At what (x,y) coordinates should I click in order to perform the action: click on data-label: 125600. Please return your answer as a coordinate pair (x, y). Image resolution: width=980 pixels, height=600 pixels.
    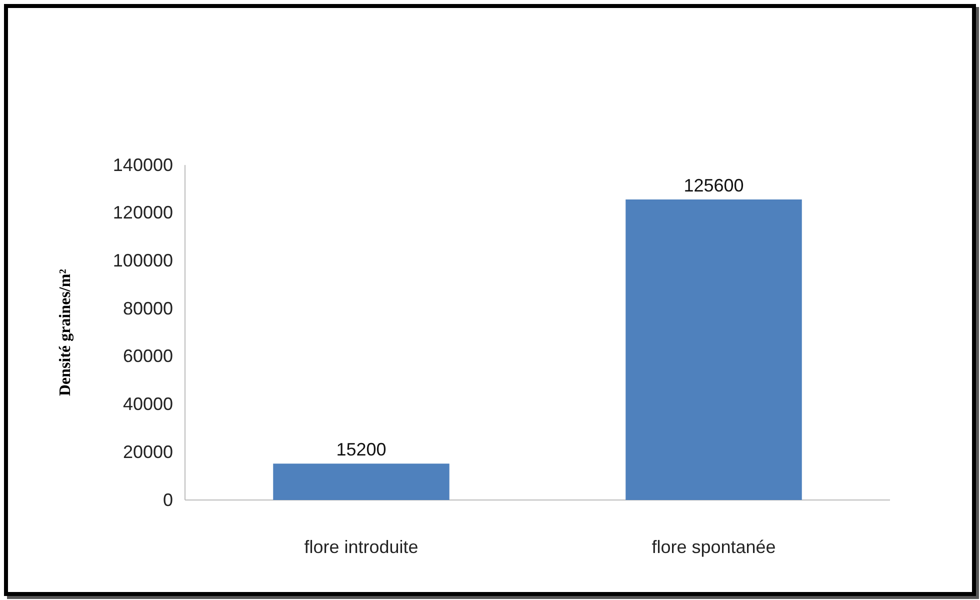
    Looking at the image, I should click on (714, 185).